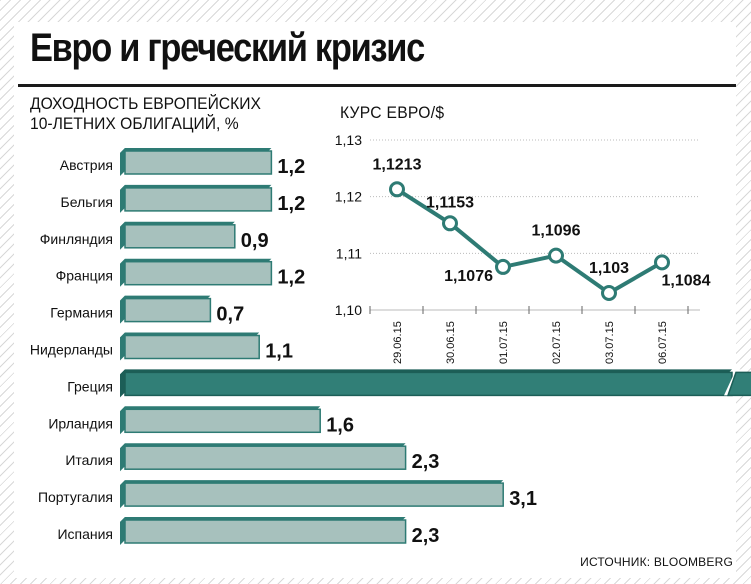  I want to click on x-tick-label: 01.07.15, so click(504, 342).